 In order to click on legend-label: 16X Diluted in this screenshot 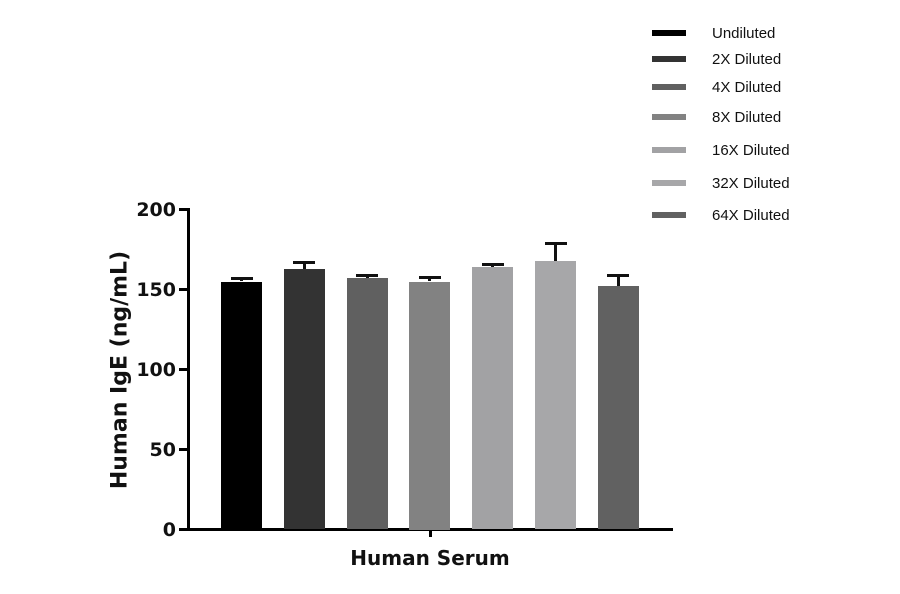, I will do `click(751, 150)`.